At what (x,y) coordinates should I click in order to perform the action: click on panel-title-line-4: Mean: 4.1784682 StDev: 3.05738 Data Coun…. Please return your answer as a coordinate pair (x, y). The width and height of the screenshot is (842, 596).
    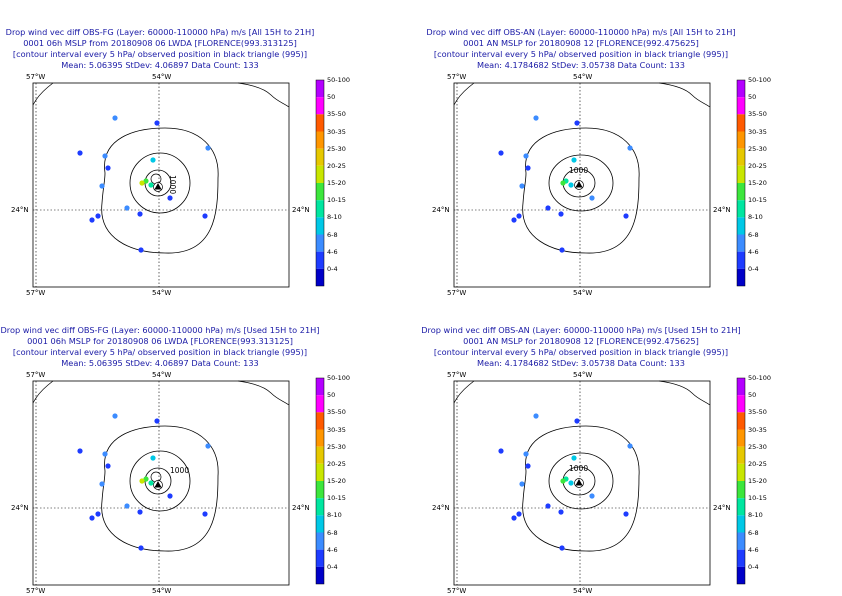
    Looking at the image, I should click on (581, 65).